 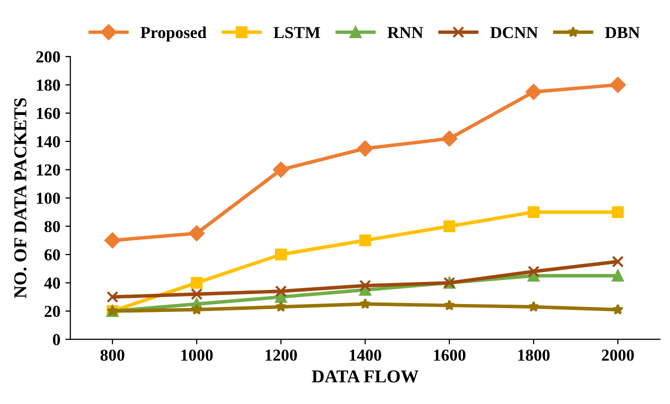 What do you see at coordinates (534, 355) in the screenshot?
I see `x-tick-label: 1800` at bounding box center [534, 355].